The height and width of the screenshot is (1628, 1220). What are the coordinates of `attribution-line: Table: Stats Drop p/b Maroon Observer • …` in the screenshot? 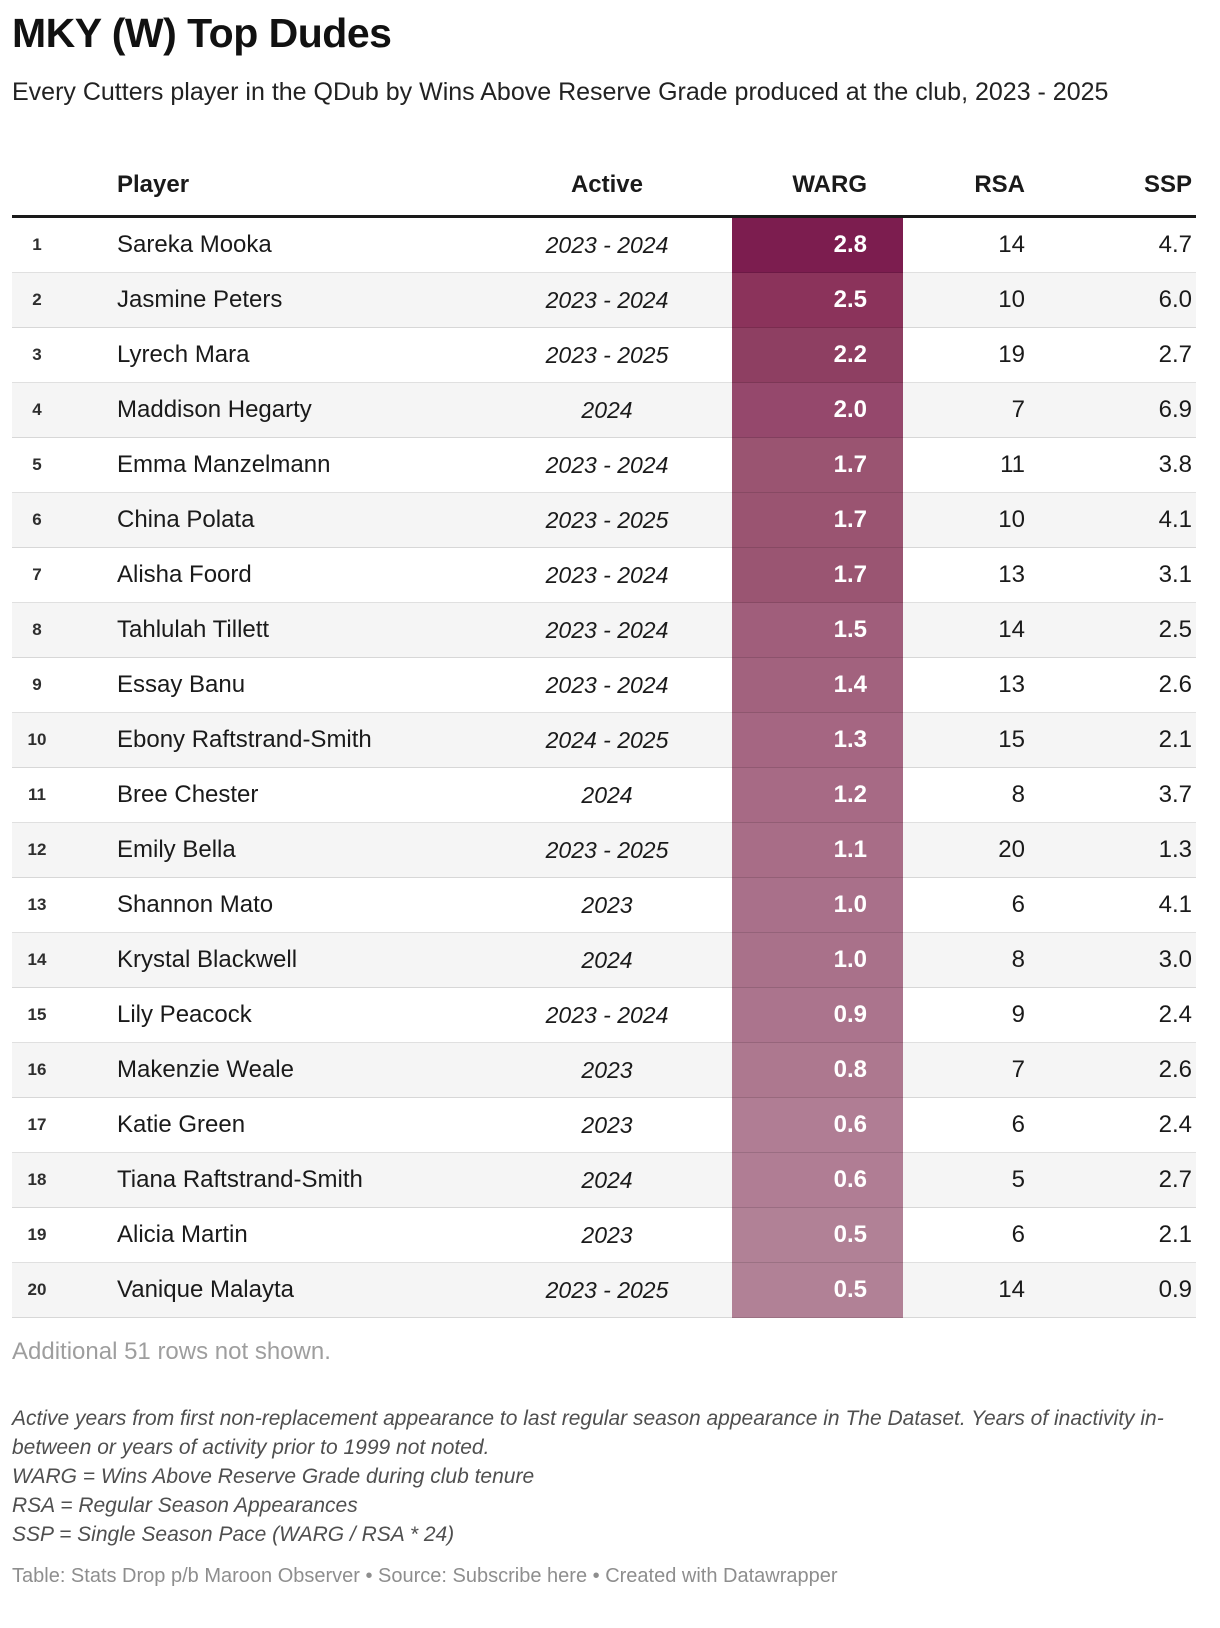 It's located at (610, 1576).